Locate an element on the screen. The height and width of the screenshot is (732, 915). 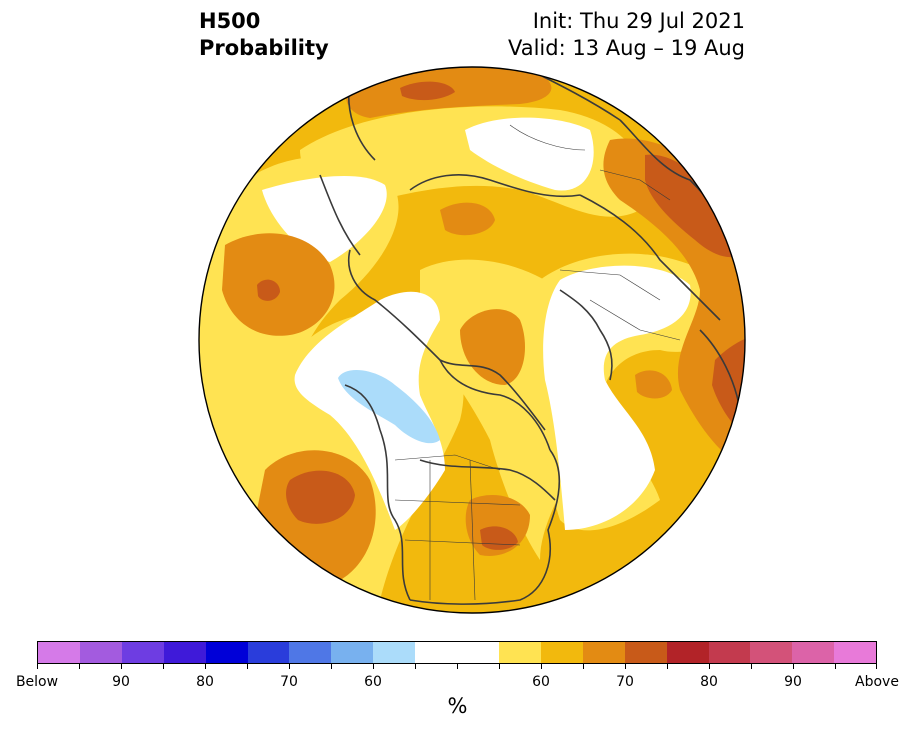
colorbar is located at coordinates (457, 652).